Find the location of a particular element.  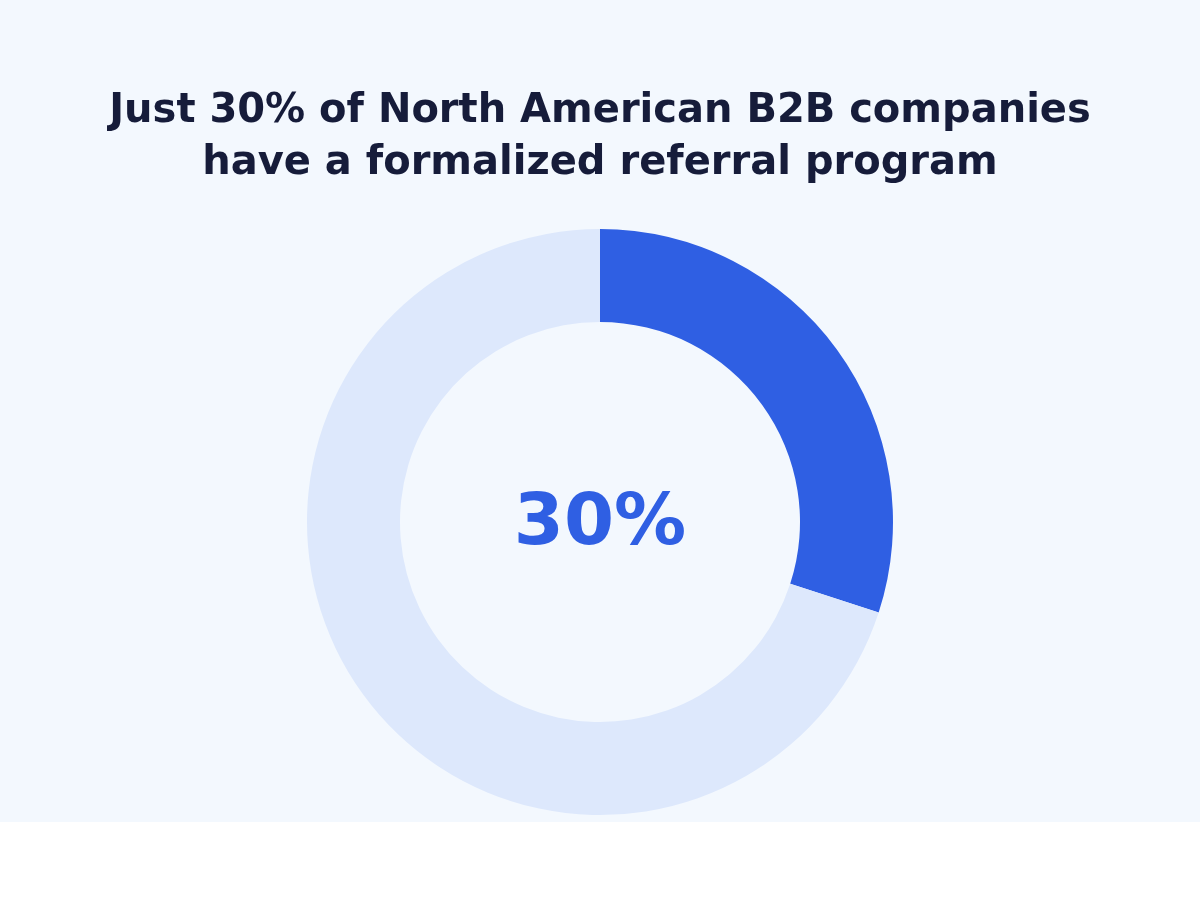

data-label: 30% is located at coordinates (600, 519).